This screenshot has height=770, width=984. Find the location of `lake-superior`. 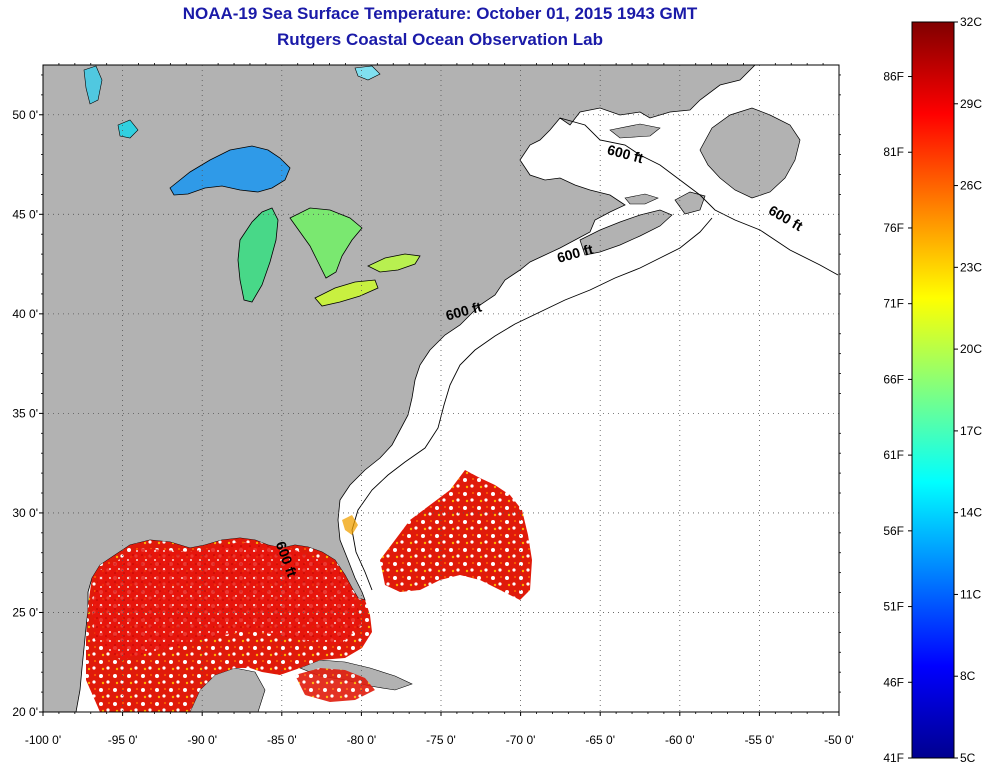

lake-superior is located at coordinates (230, 170).